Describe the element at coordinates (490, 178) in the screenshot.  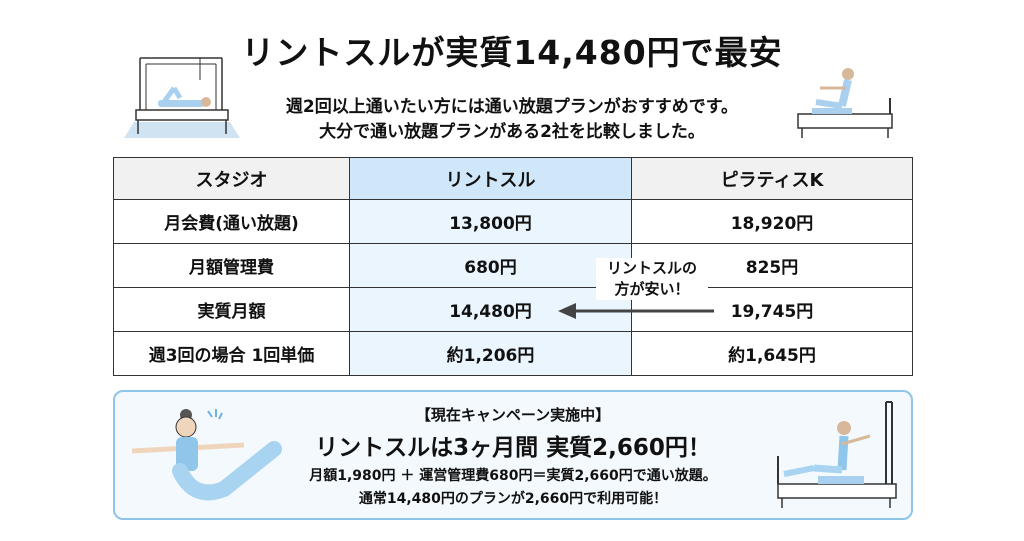
I see `header-lintosuru: リントスル` at that location.